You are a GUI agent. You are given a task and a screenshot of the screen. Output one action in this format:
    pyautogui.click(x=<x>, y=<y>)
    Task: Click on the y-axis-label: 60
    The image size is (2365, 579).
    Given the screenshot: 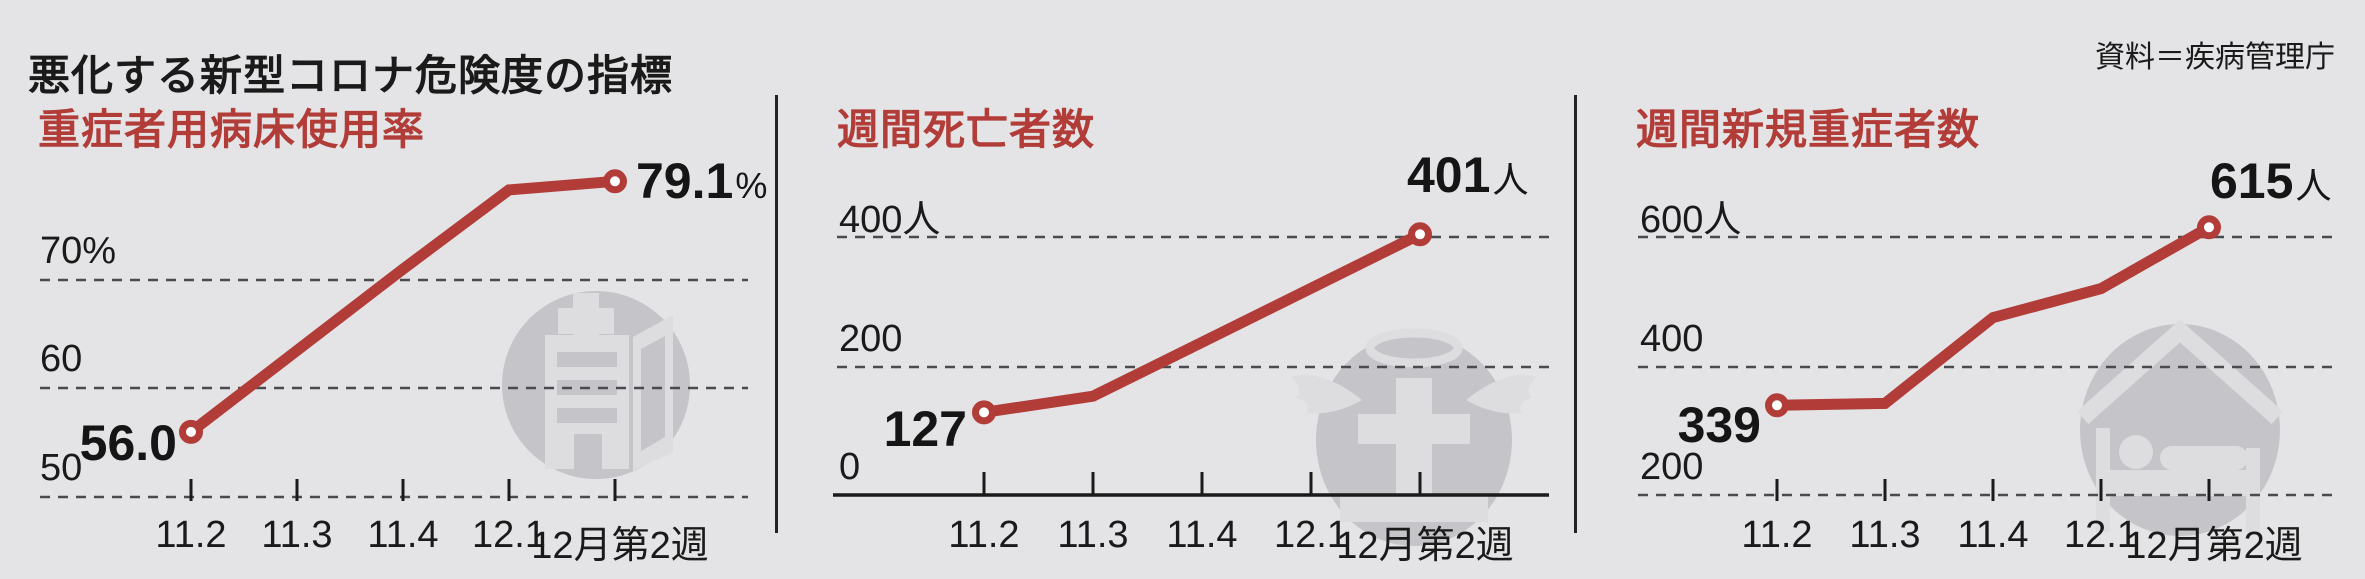 What is the action you would take?
    pyautogui.click(x=61, y=359)
    